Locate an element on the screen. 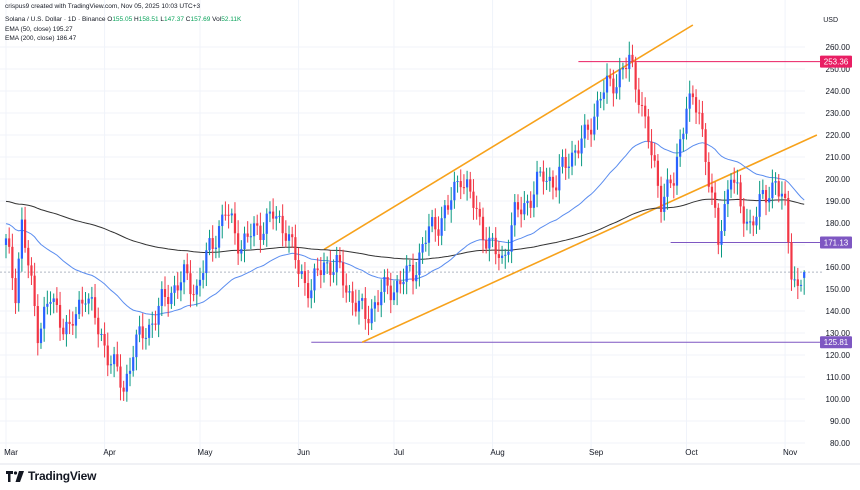  ema200-line is located at coordinates (405, 229).